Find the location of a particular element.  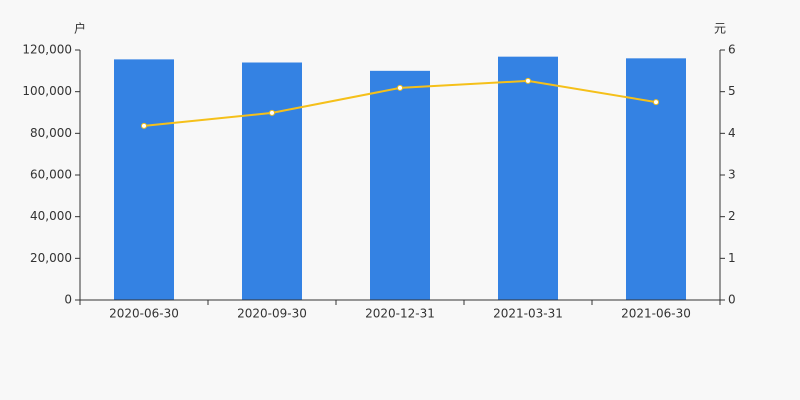

y-tick-label: 40,000 is located at coordinates (51, 216).